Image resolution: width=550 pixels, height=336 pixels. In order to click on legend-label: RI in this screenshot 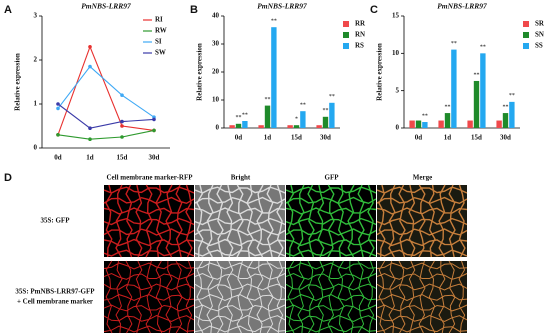, I will do `click(159, 20)`.